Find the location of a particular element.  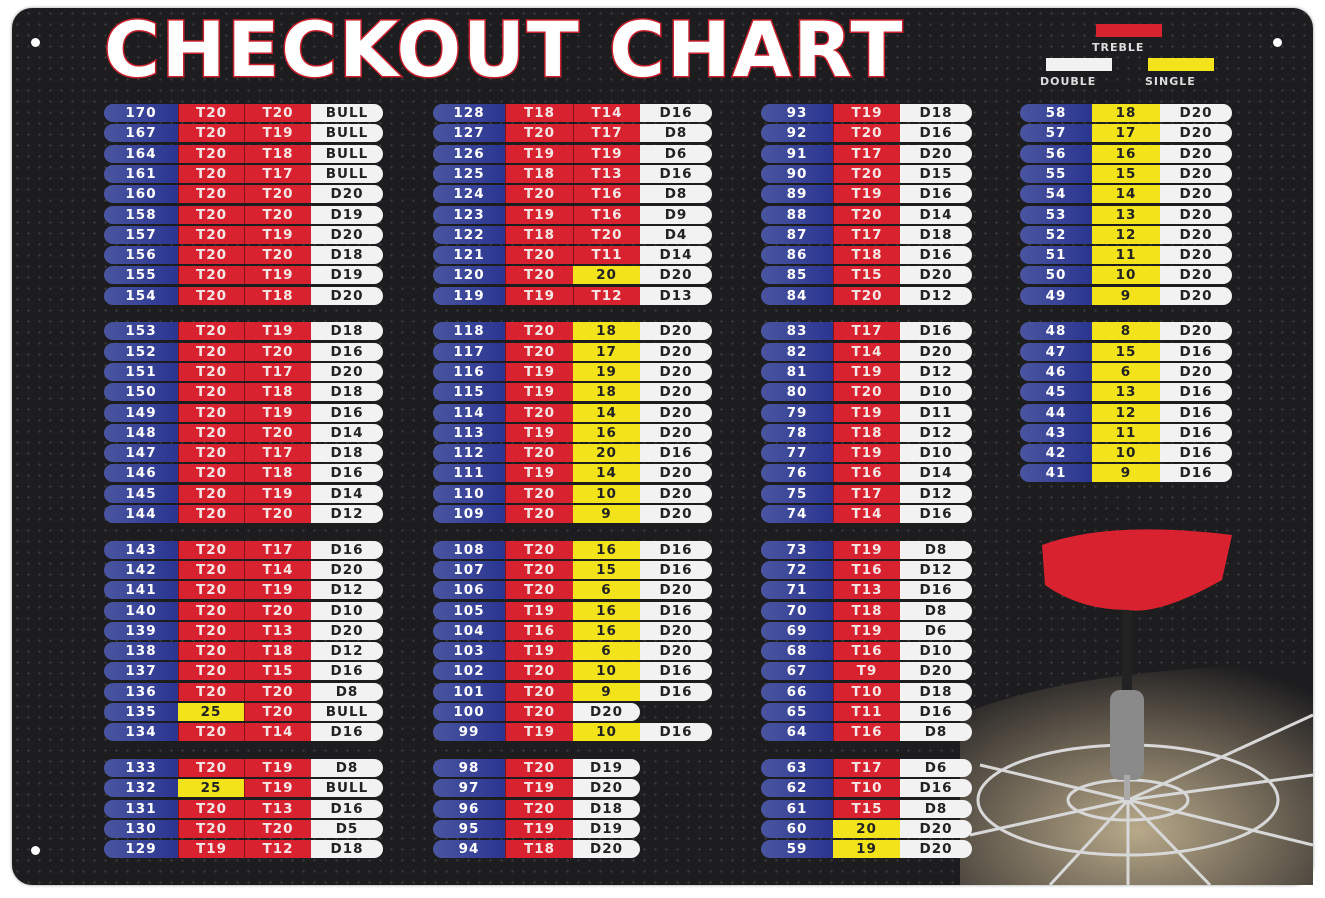

checkout-row-99: 99 T19 10 D16 is located at coordinates (572, 732).